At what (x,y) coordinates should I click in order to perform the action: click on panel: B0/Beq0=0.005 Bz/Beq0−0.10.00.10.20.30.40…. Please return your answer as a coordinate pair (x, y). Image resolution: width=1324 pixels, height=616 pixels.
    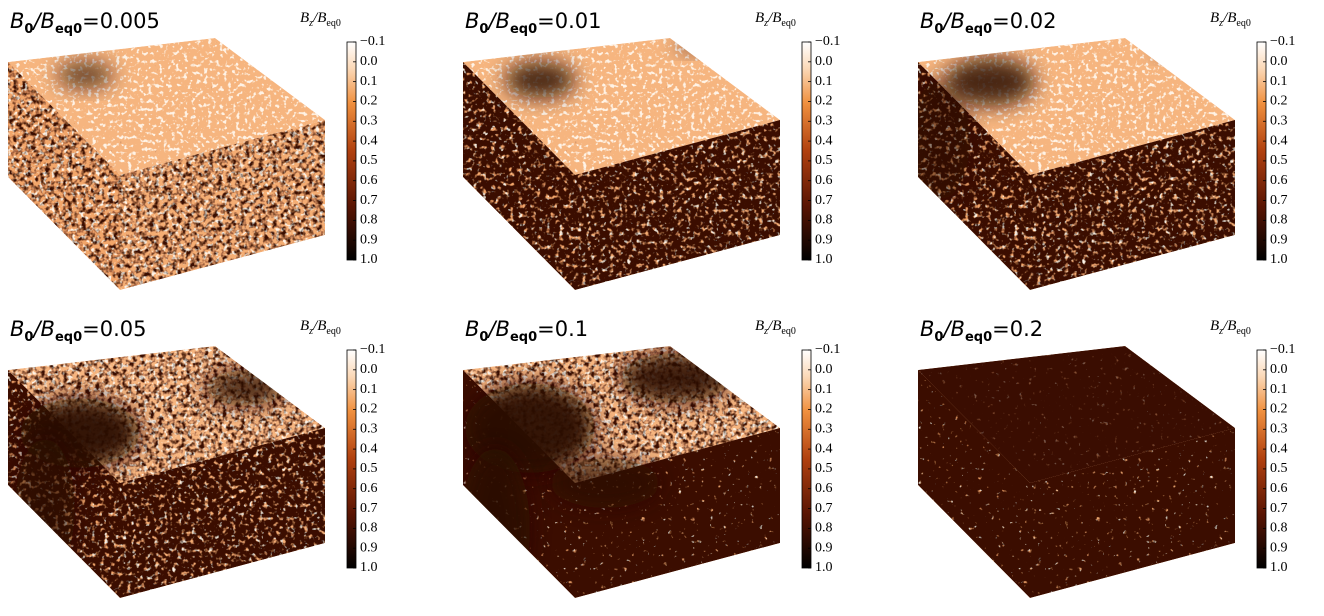
    Looking at the image, I should click on (196, 149).